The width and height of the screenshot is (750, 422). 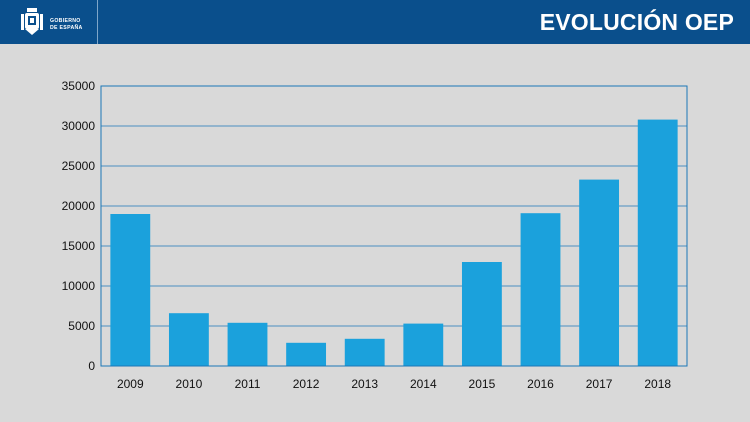 I want to click on x-tick-label: 2010, so click(x=189, y=384).